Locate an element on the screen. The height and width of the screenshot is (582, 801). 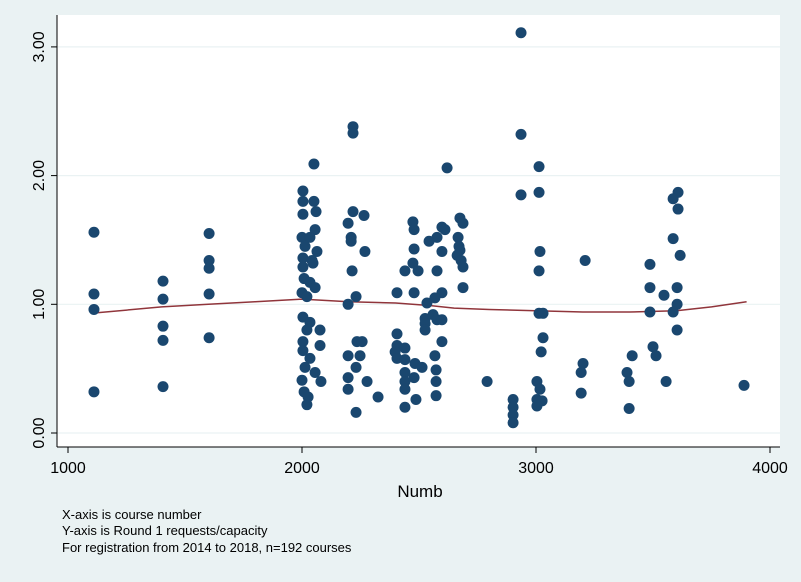
note-line-1: X-axis is course number is located at coordinates (132, 514).